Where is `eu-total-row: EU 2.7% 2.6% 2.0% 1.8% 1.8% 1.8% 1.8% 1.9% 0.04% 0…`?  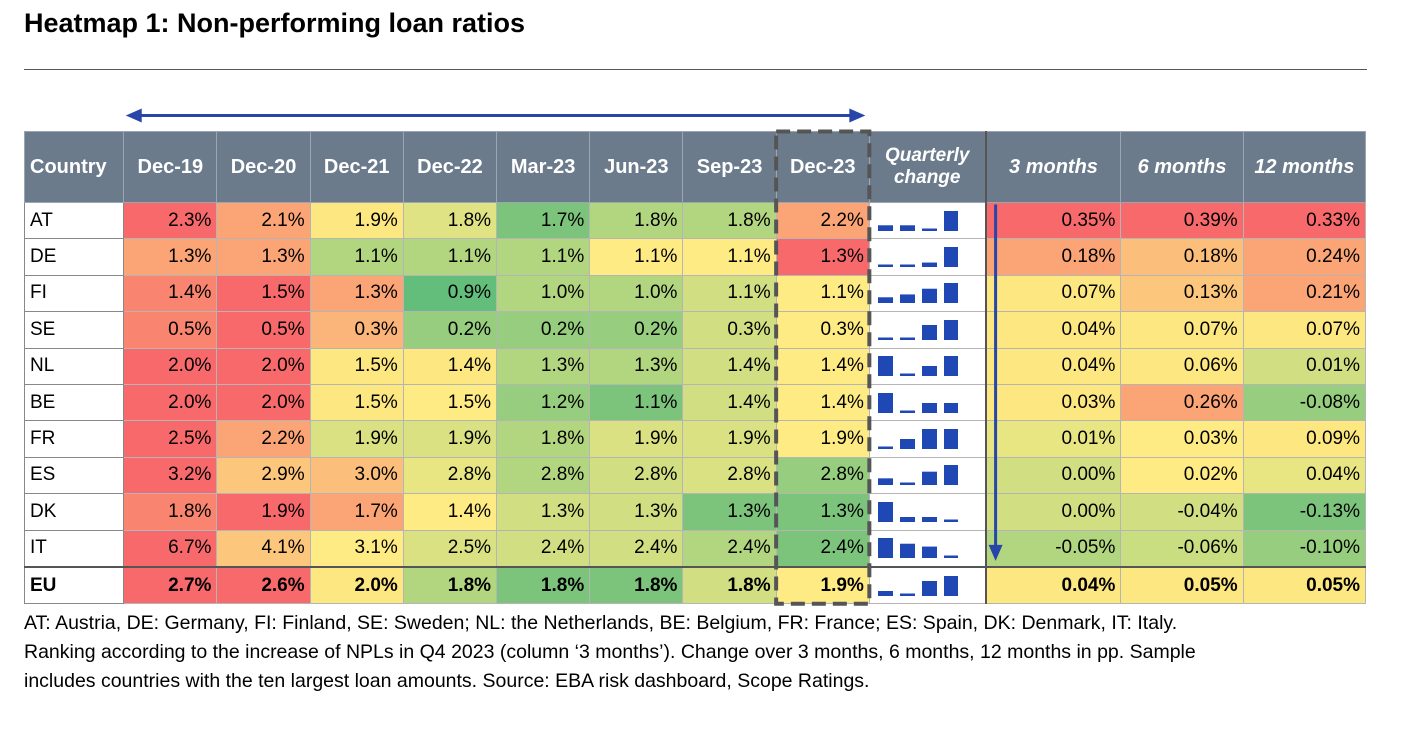
eu-total-row: EU 2.7% 2.6% 2.0% 1.8% 1.8% 1.8% 1.8% 1.9% 0.04% 0… is located at coordinates (695, 585).